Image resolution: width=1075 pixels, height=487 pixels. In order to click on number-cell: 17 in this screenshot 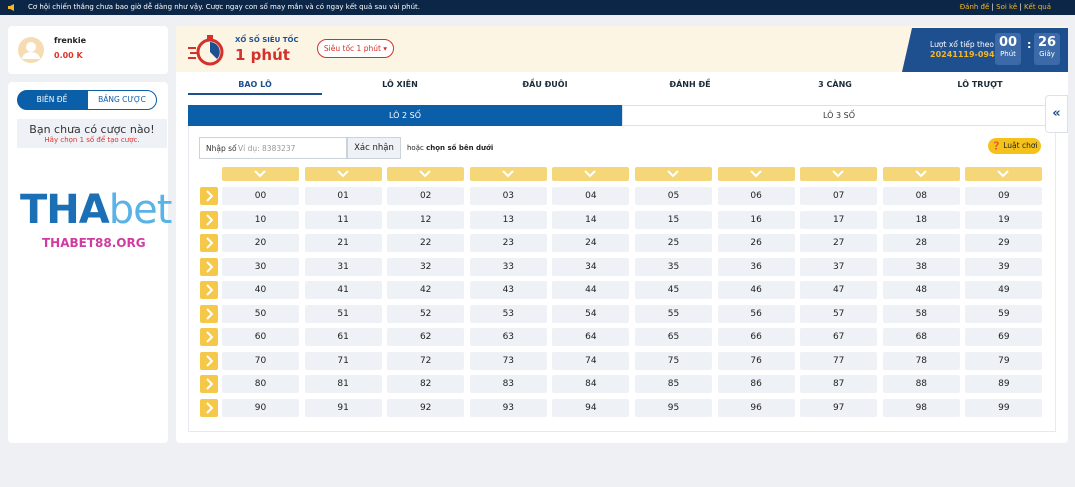, I will do `click(839, 219)`.